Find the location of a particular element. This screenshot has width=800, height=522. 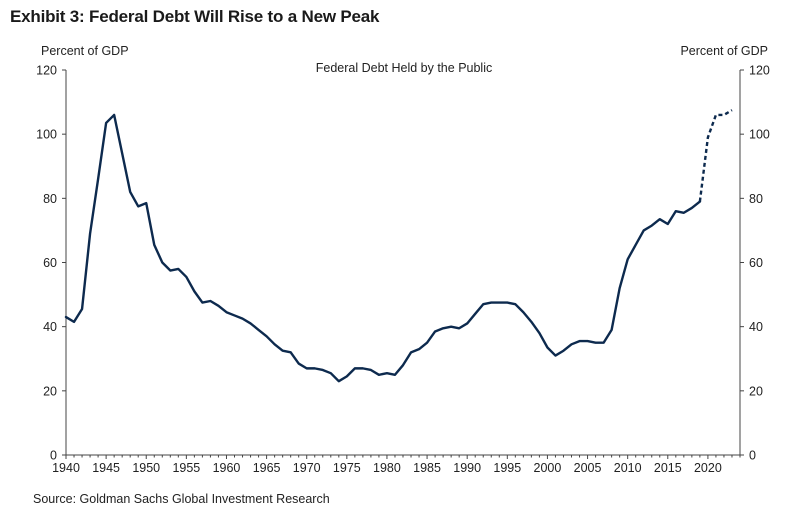

chart-title: Federal Debt Held by the Public is located at coordinates (404, 68).